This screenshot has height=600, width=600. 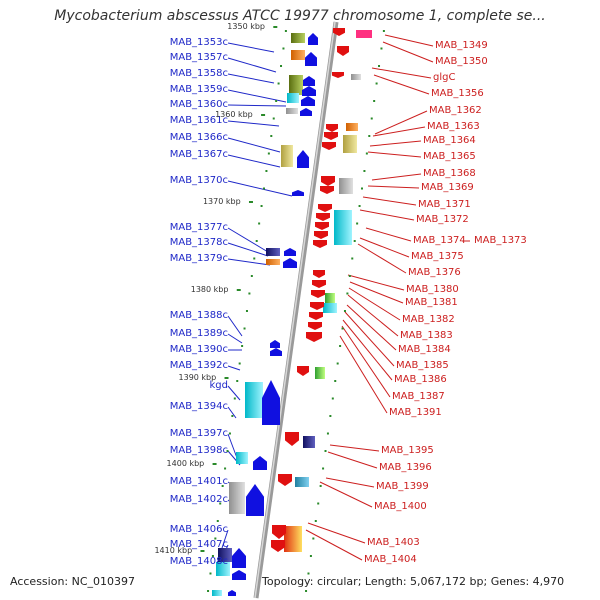 What do you see at coordinates (198, 137) in the screenshot?
I see `gene-label-mab_1366c: MAB_1366c` at bounding box center [198, 137].